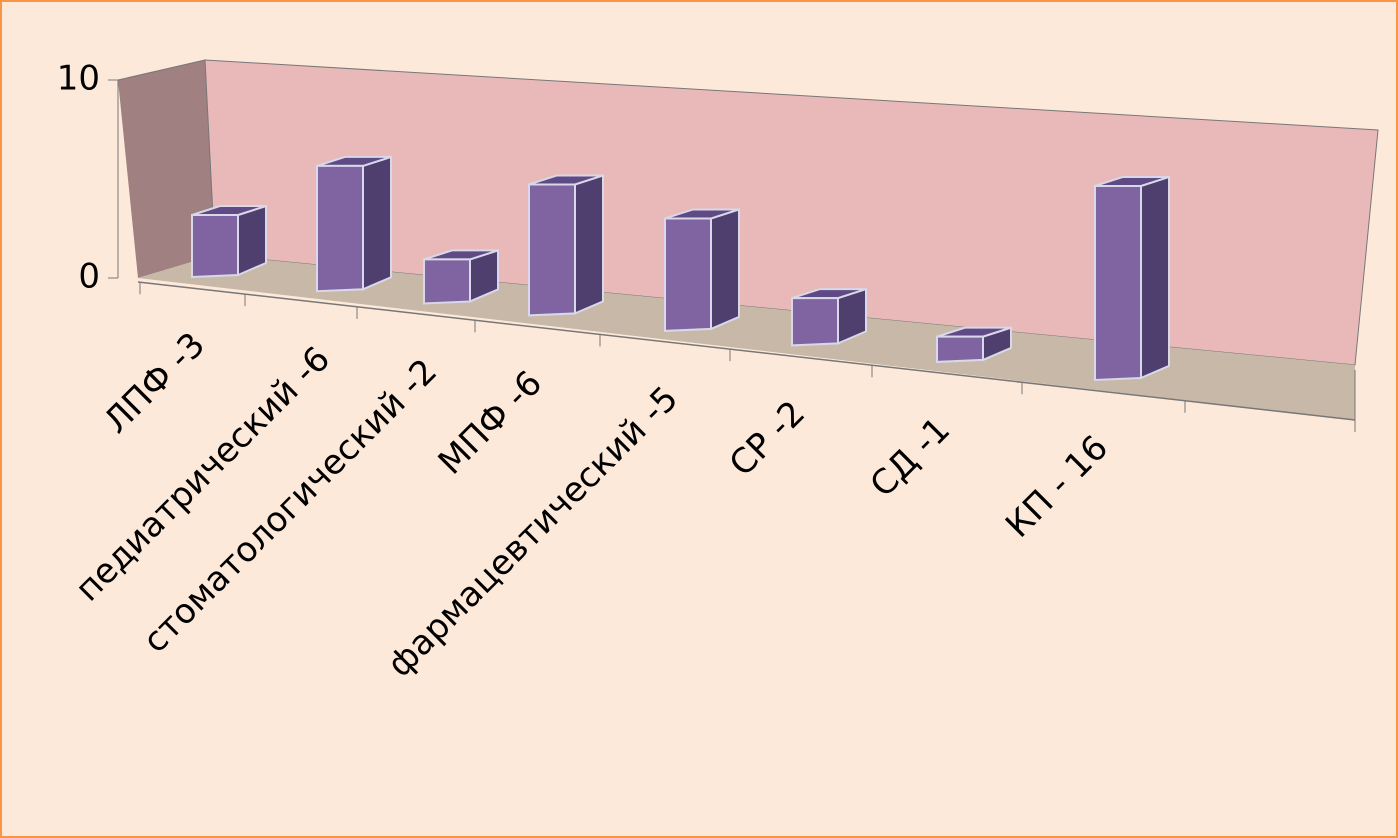  Describe the element at coordinates (78, 79) in the screenshot. I see `y-tick-label: 10` at that location.